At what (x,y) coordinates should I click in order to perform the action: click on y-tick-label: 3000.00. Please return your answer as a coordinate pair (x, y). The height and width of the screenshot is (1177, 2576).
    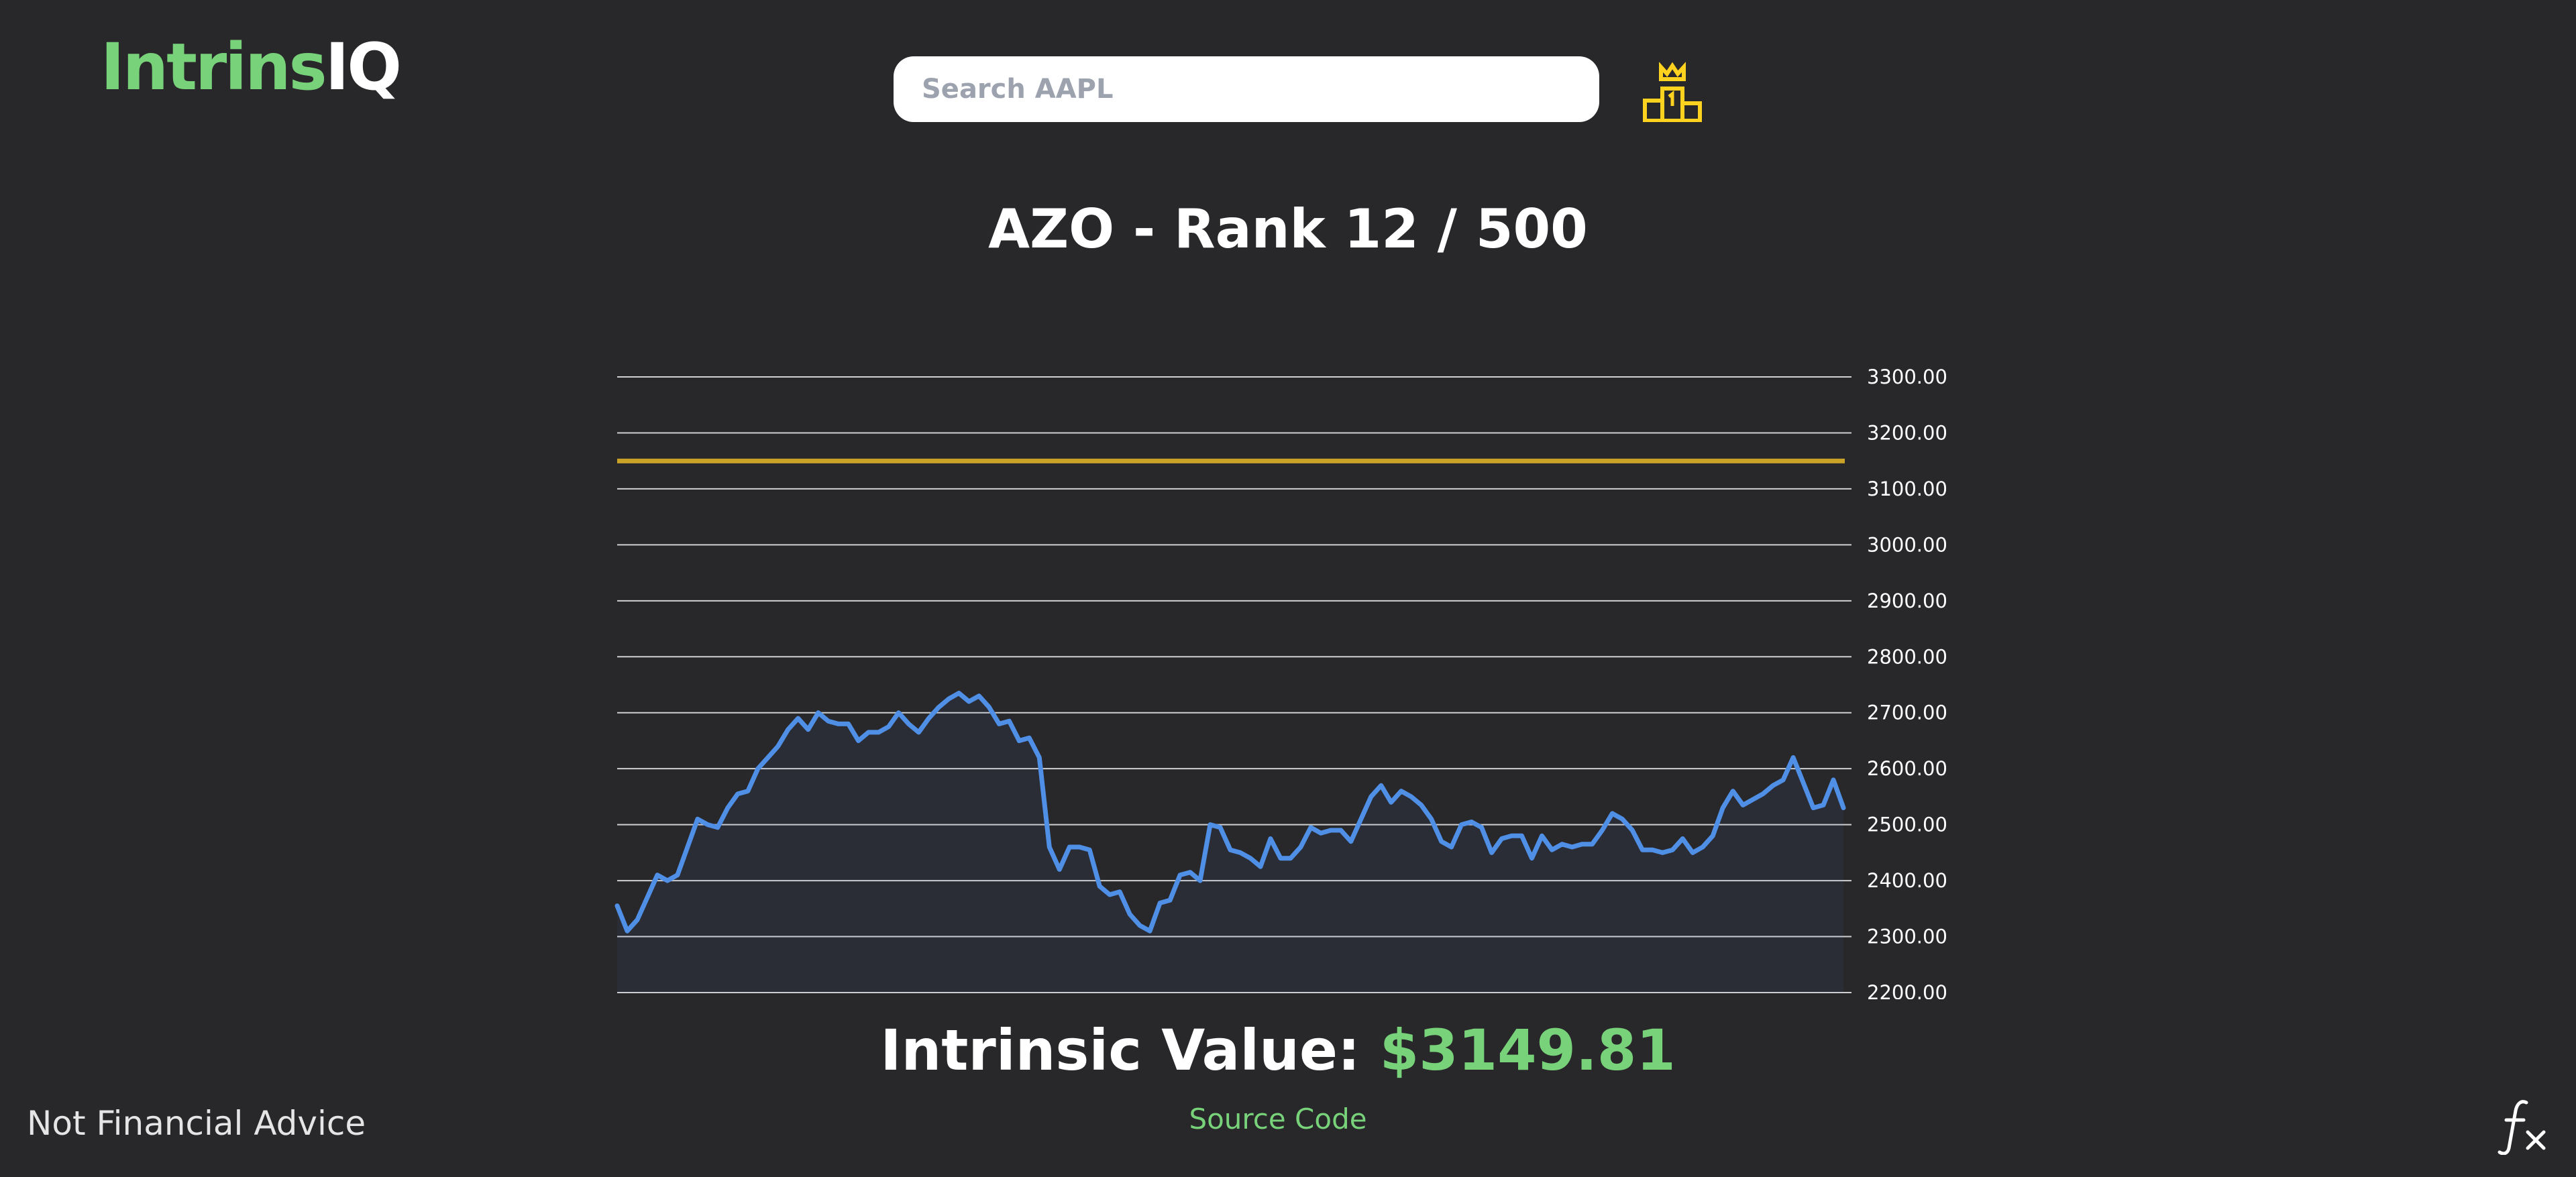
    Looking at the image, I should click on (1907, 544).